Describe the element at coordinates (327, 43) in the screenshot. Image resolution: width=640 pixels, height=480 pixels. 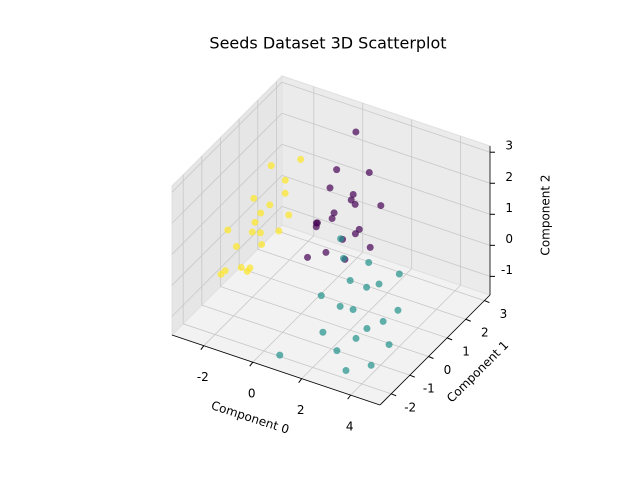
I see `chart-title: Seeds Dataset 3D Scatterplot` at that location.